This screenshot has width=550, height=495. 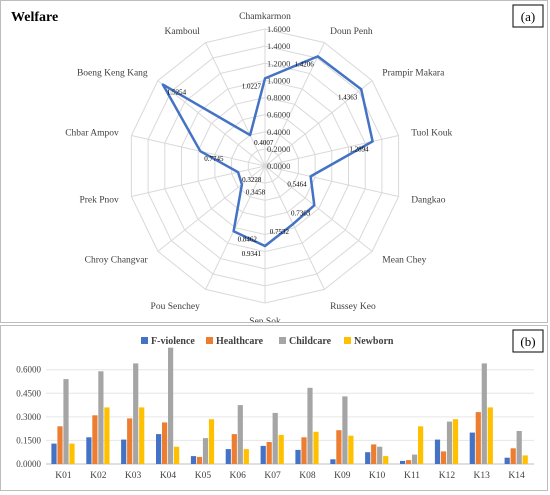 I want to click on panel-a-label: (a), so click(x=528, y=16).